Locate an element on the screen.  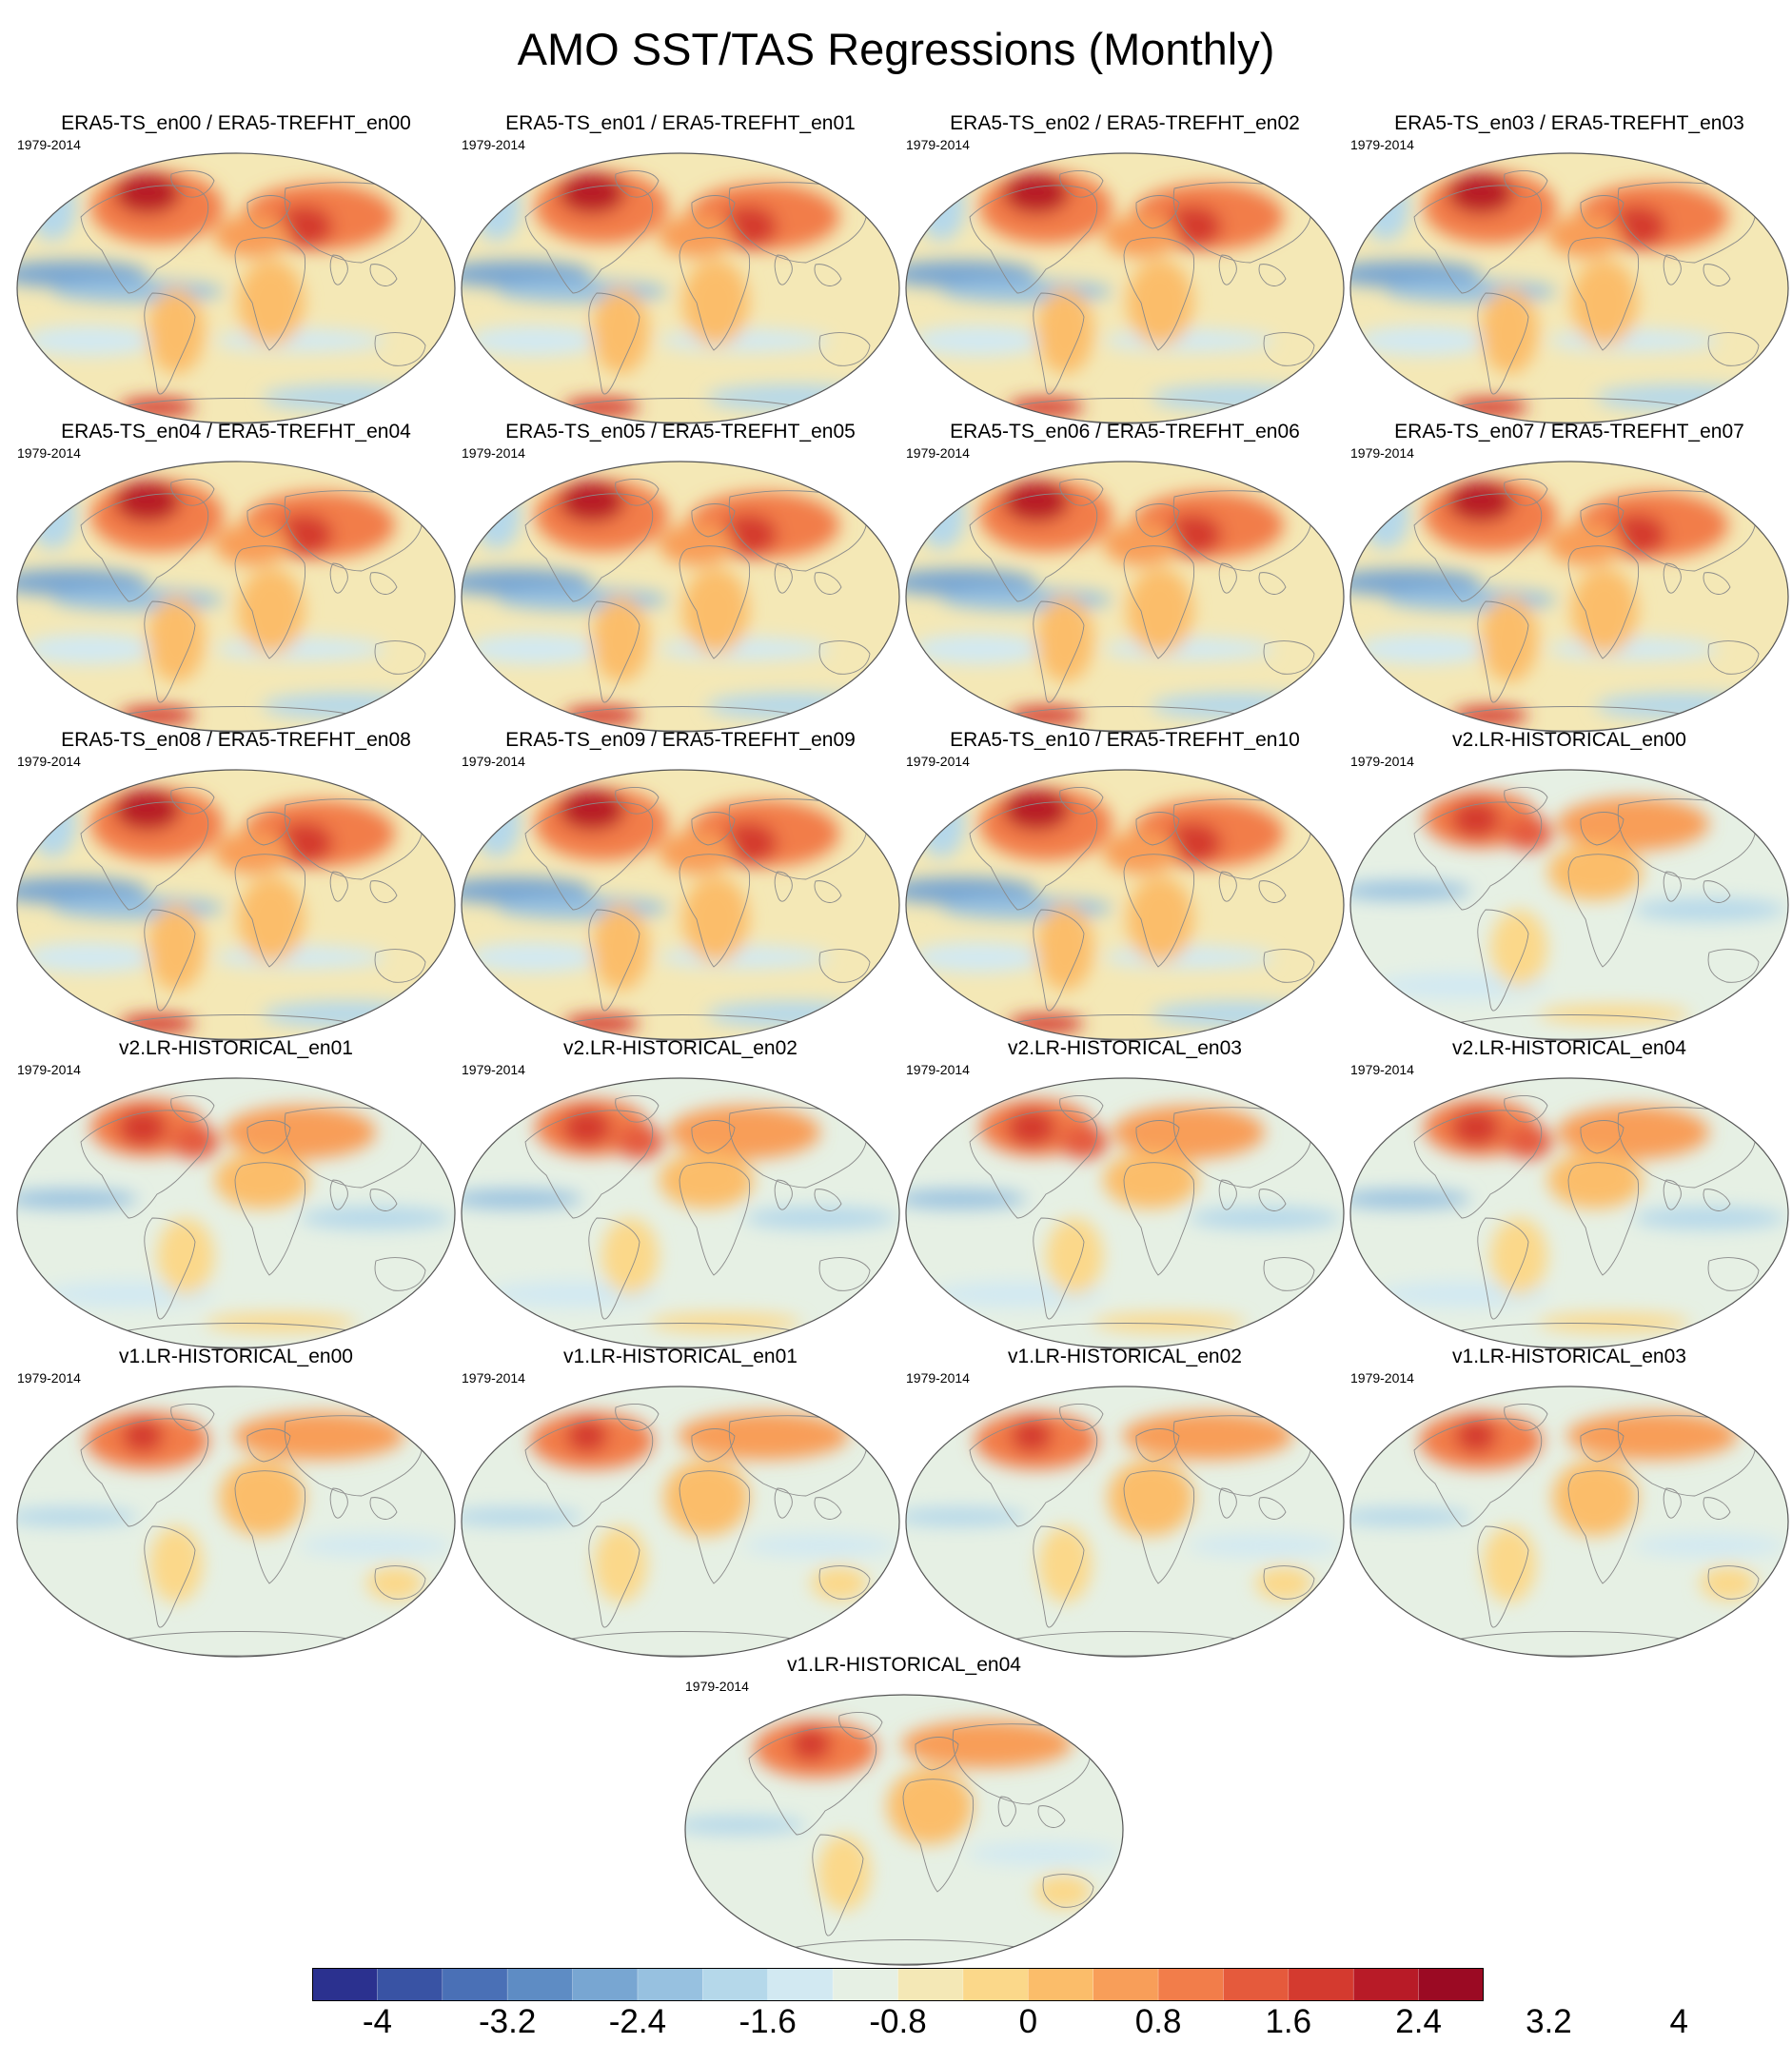
map-panel: v2.LR-HISTORICAL_en02 1979-2014 is located at coordinates (680, 1194).